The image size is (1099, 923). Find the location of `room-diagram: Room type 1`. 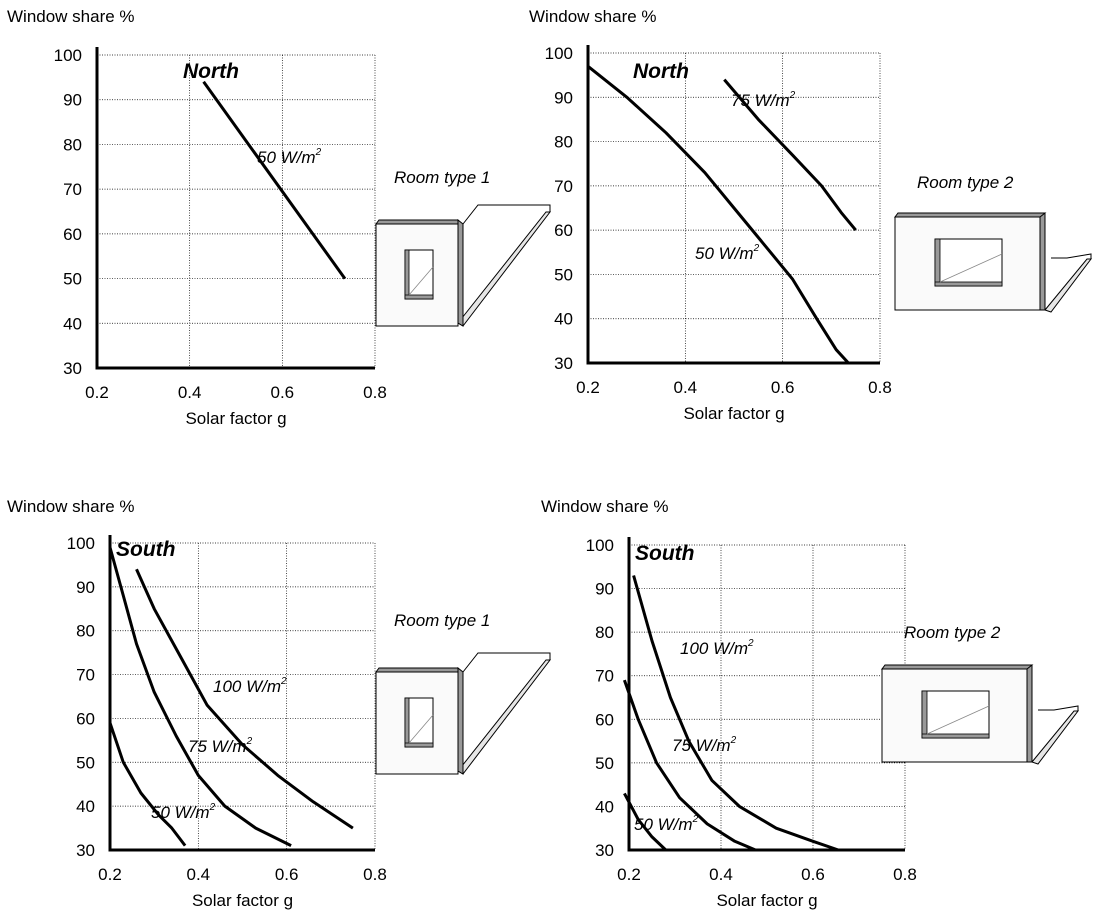

room-diagram: Room type 1 is located at coordinates (463, 693).